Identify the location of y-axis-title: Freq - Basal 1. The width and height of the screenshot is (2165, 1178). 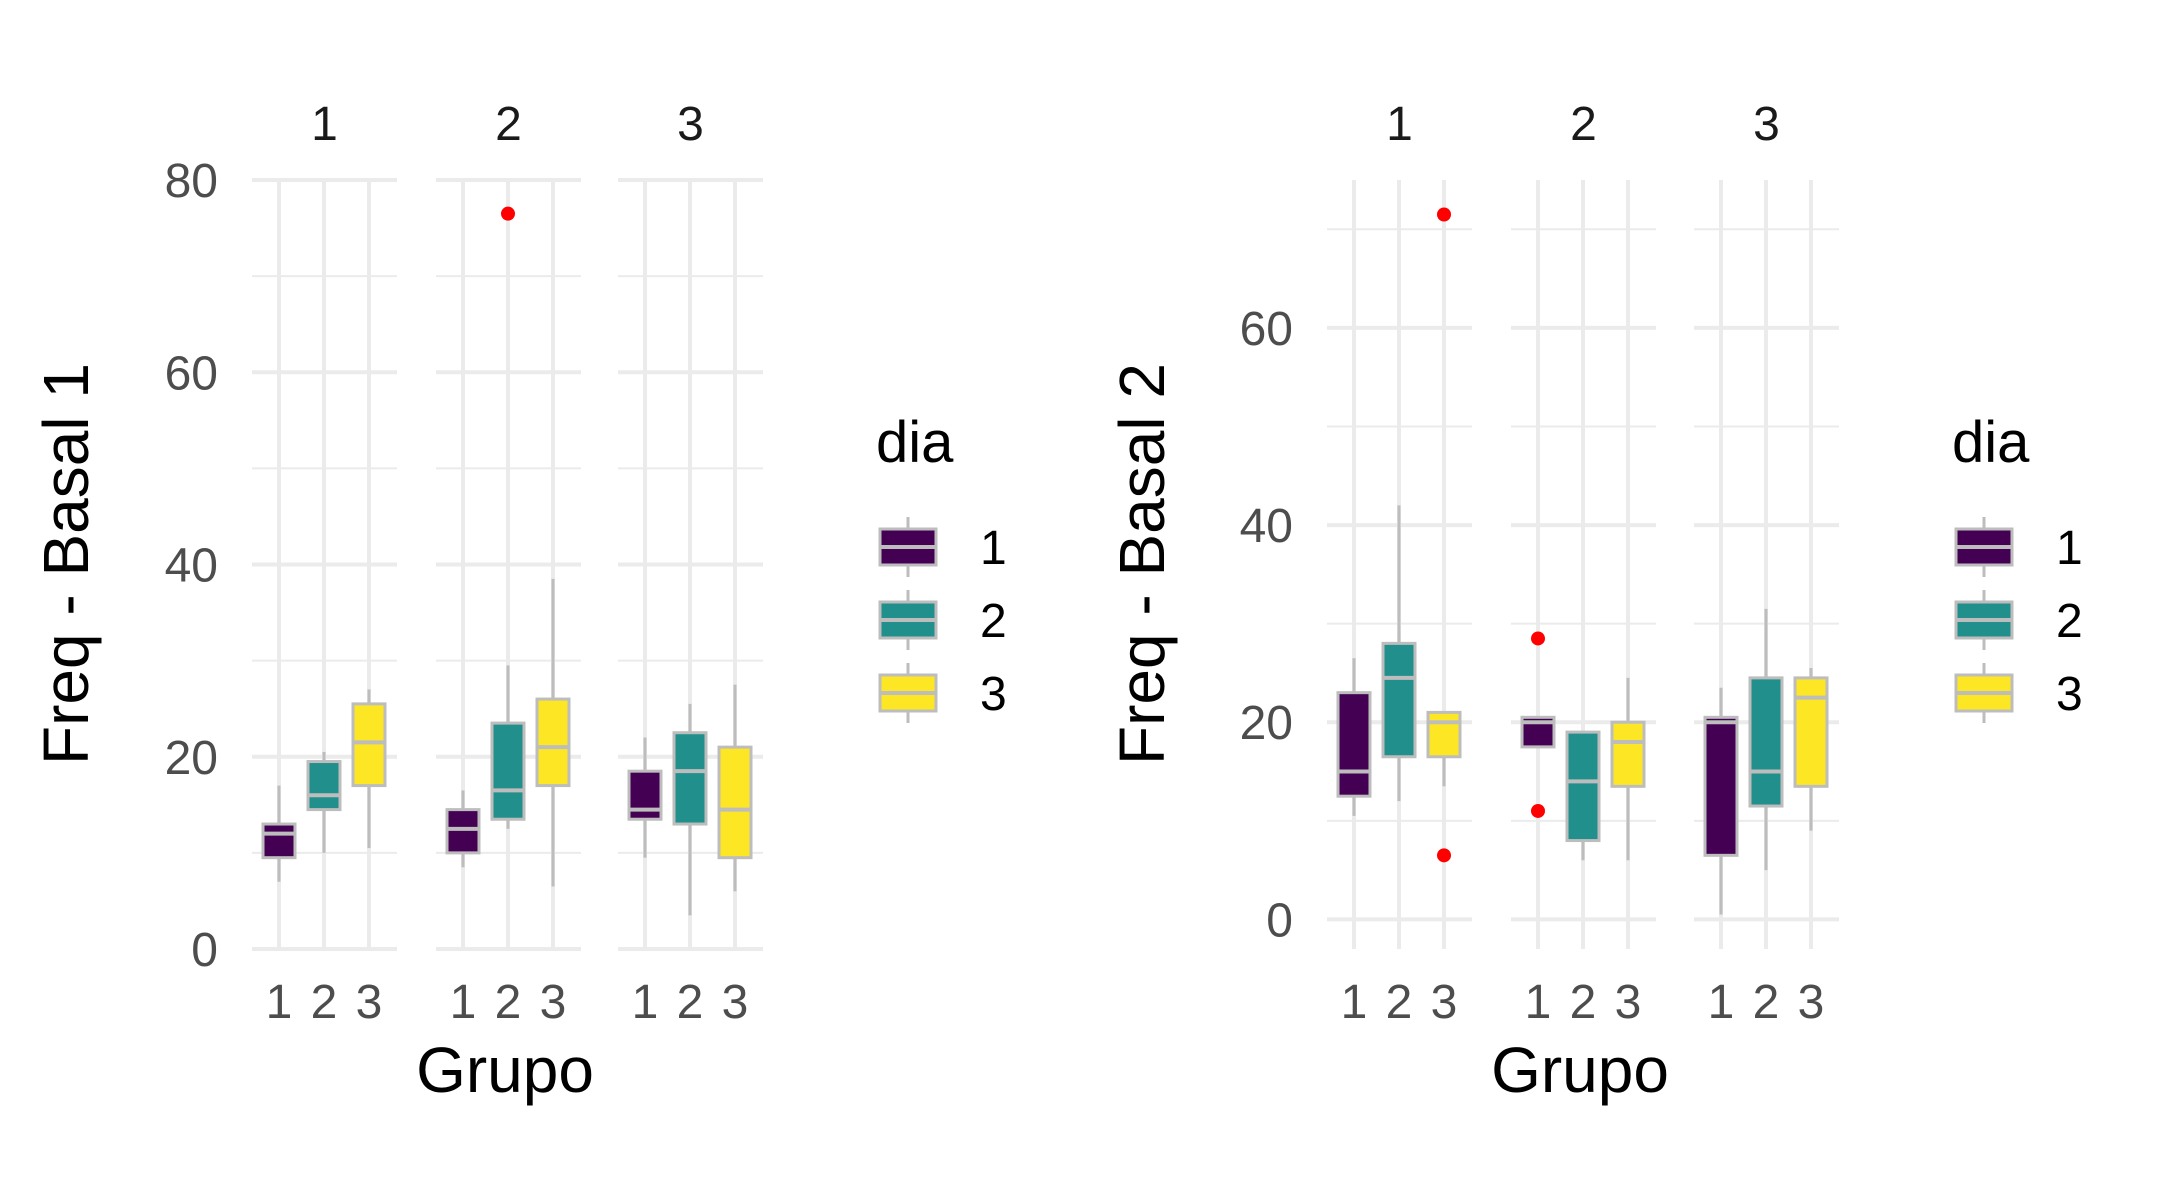
(66, 564).